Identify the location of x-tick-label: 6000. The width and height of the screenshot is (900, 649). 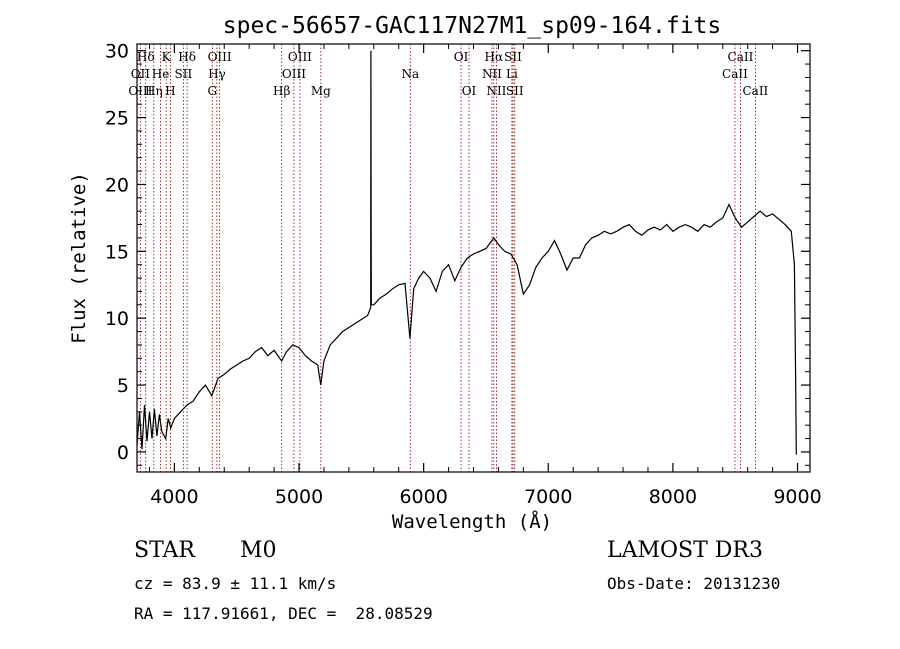
(423, 497).